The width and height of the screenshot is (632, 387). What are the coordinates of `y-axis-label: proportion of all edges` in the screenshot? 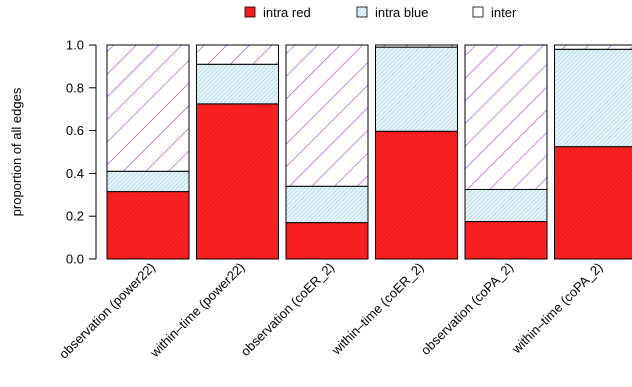 It's located at (16, 151).